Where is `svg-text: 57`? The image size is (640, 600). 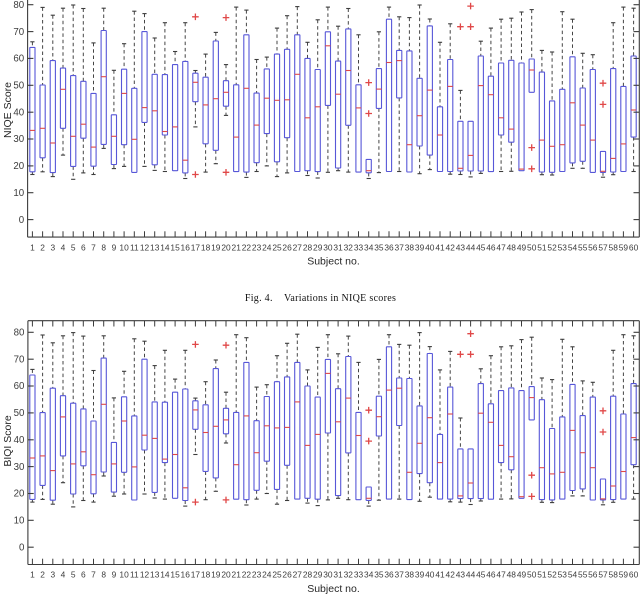
svg-text: 57 is located at coordinates (603, 575).